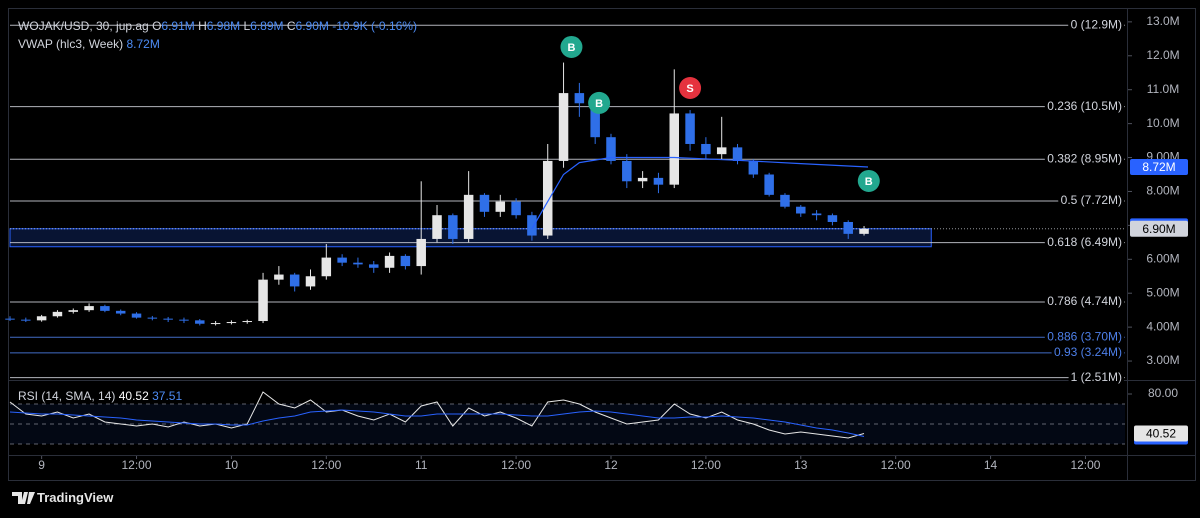  I want to click on logo-icon, so click(23, 498).